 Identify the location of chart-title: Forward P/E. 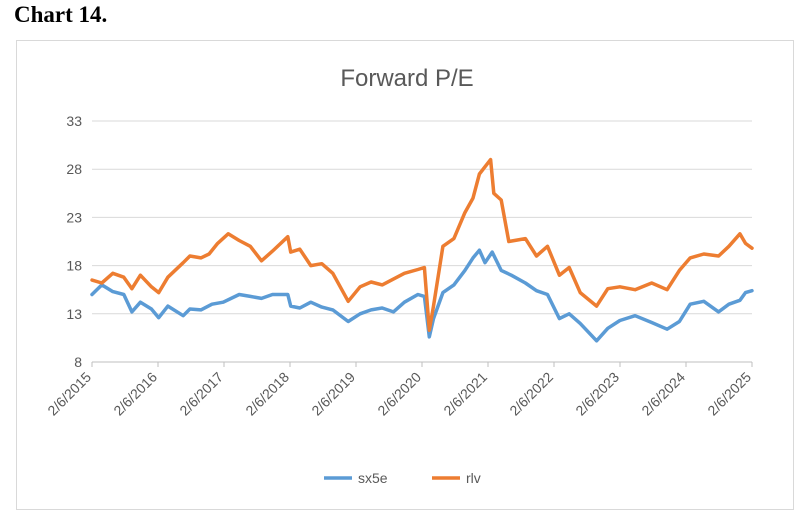
(406, 78).